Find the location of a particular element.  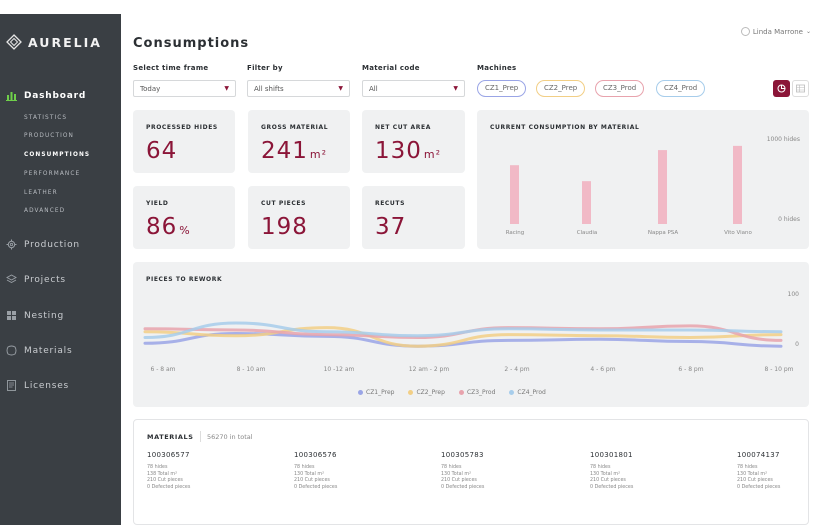

machine-pill-cz4: CZ4_Prod is located at coordinates (681, 88).